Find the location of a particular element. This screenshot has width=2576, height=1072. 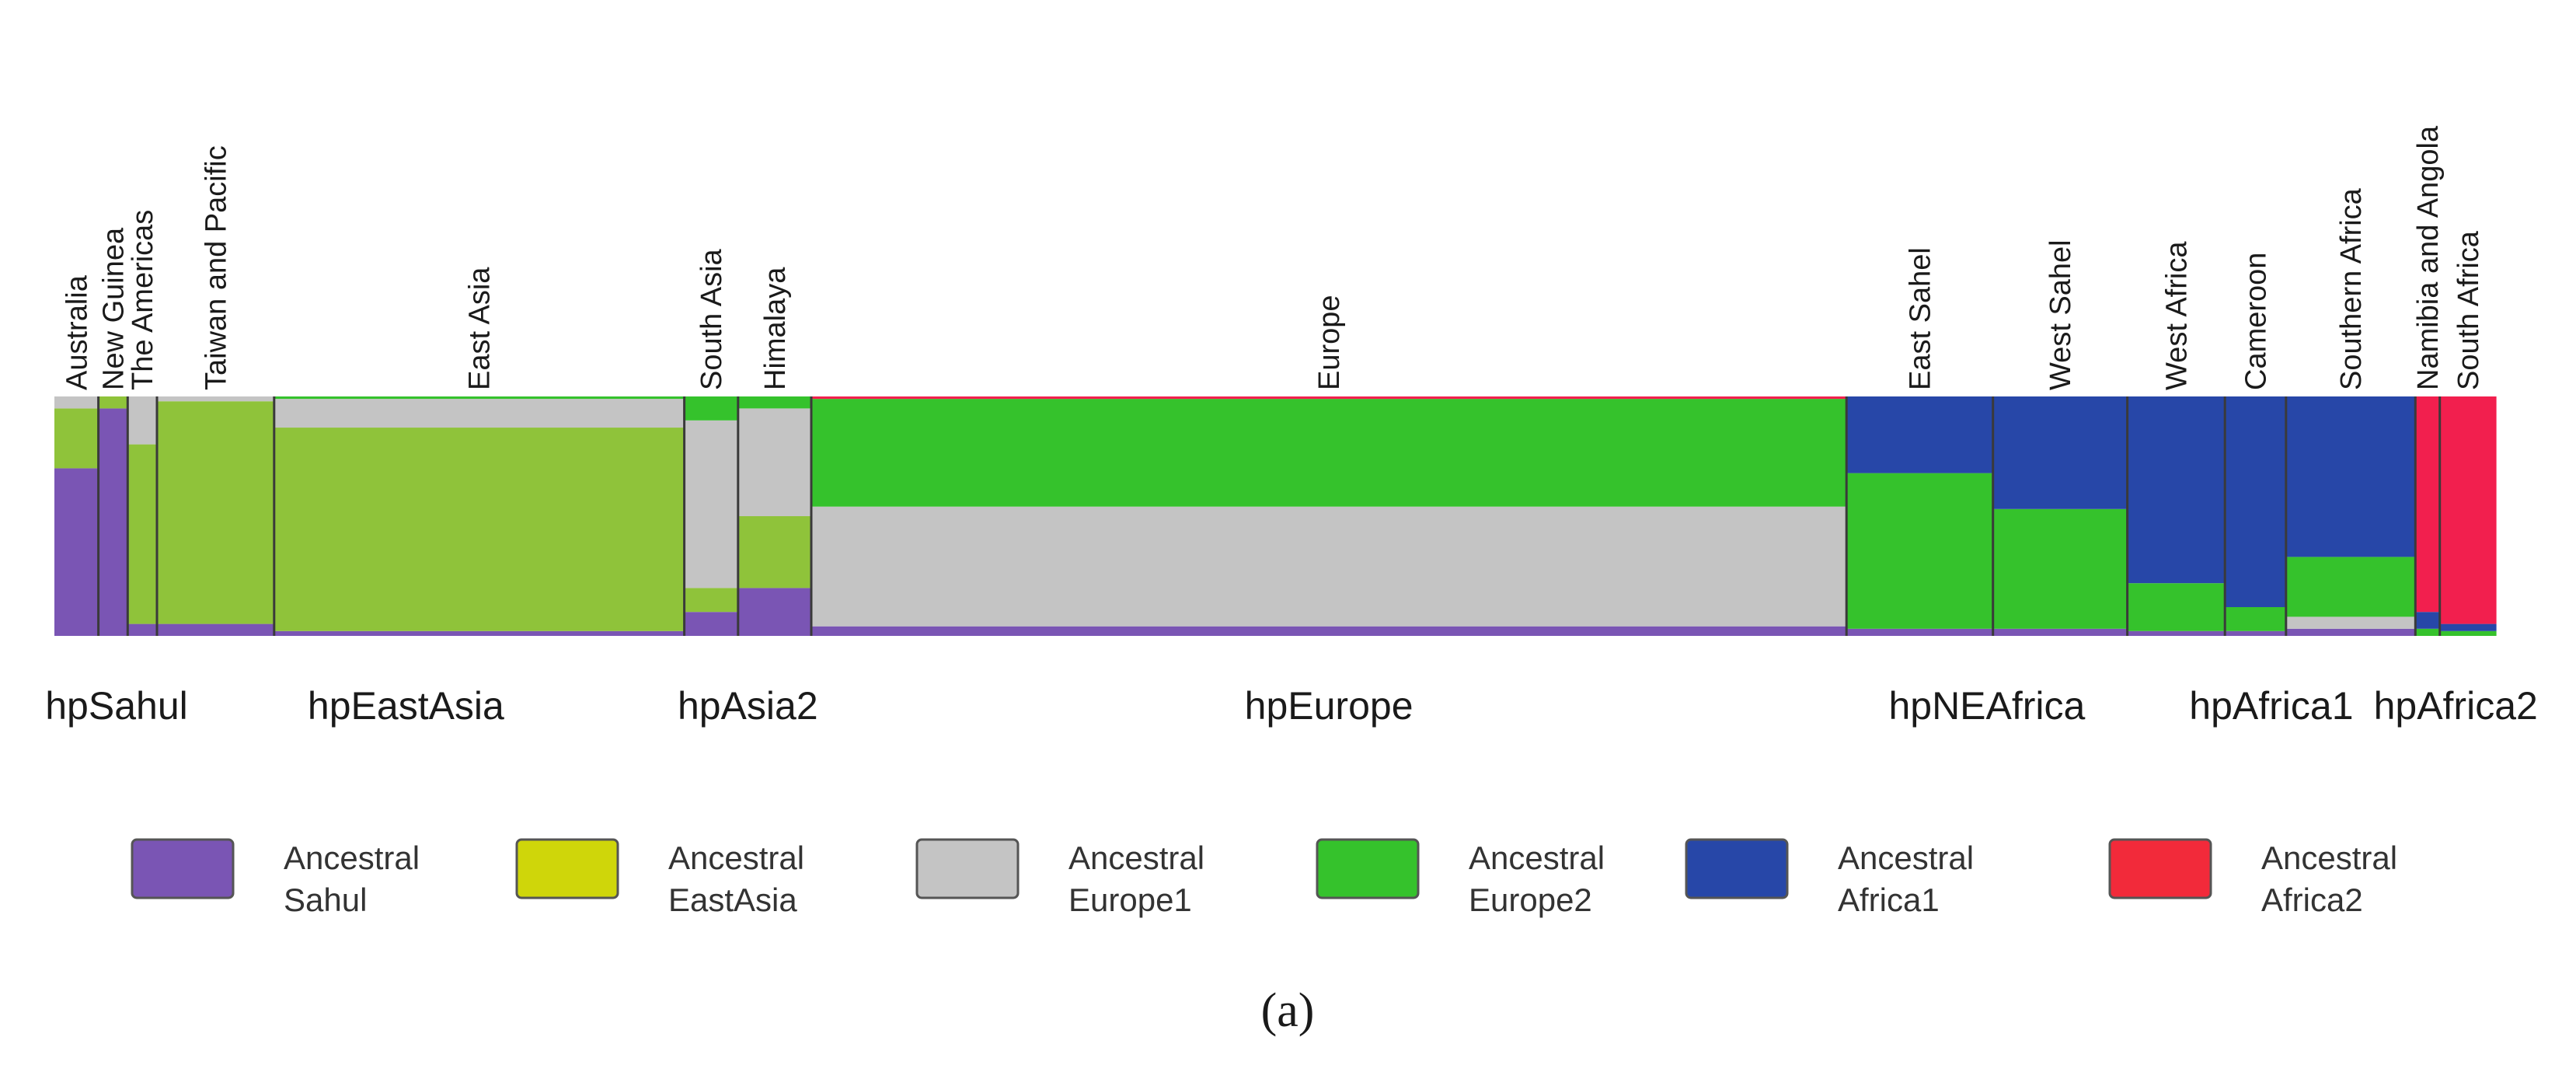

legend-swatch-eastasia is located at coordinates (567, 868).